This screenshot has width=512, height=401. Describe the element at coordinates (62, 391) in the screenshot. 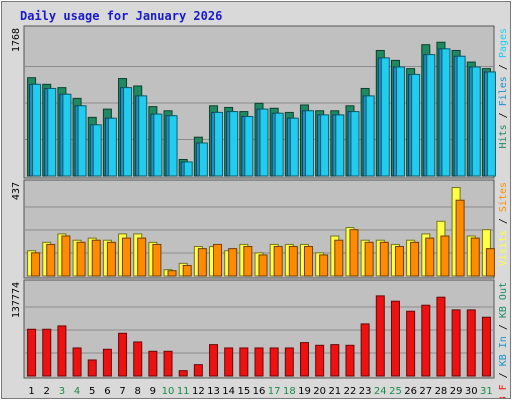

I see `day-label-3: 3` at that location.